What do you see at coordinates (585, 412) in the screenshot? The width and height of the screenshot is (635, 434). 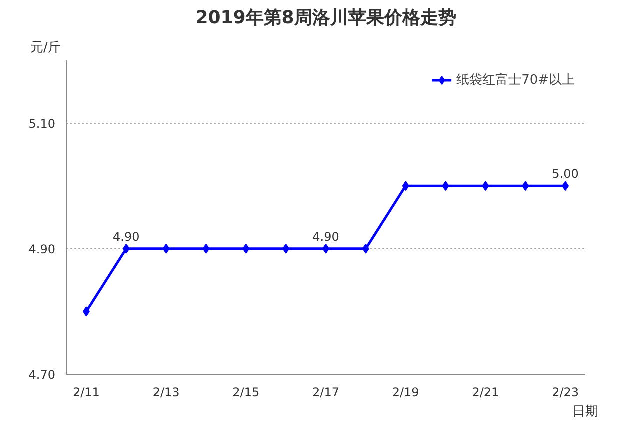 I see `x-axis-title: 日期` at bounding box center [585, 412].